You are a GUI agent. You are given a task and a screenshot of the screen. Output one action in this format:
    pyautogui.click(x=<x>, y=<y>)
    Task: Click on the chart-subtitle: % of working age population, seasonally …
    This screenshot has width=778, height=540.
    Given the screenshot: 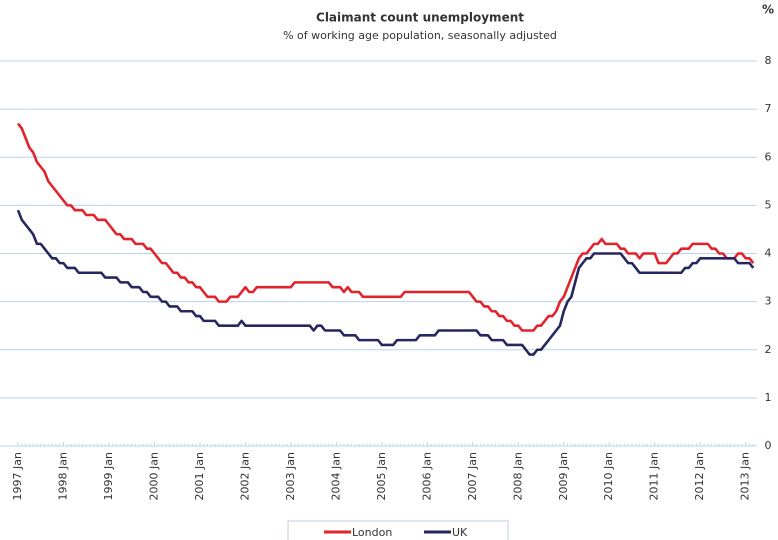 What is the action you would take?
    pyautogui.click(x=420, y=35)
    